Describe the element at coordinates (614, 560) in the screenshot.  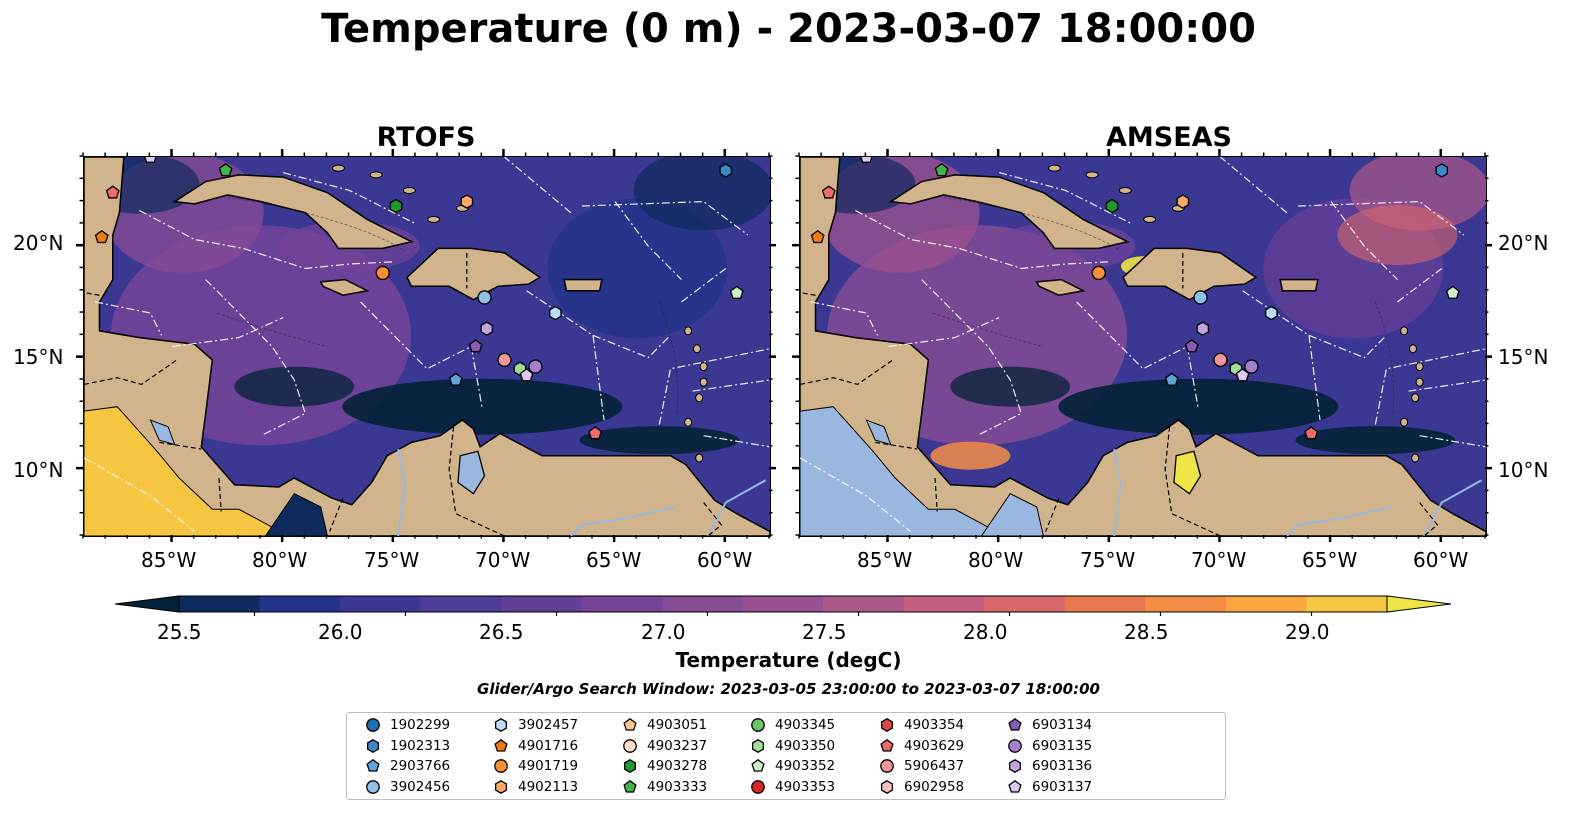
I see `lon-tick-label: 65°W` at that location.